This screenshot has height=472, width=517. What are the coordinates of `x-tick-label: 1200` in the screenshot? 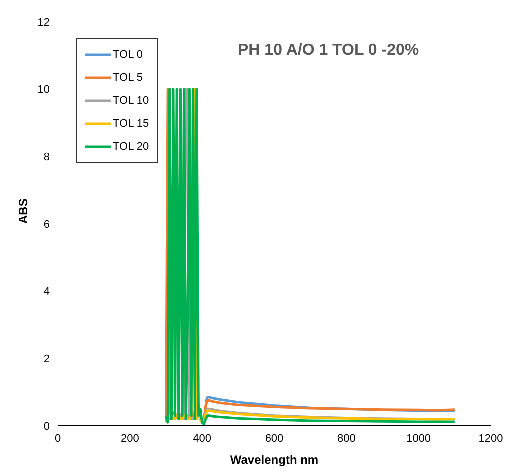 It's located at (491, 438).